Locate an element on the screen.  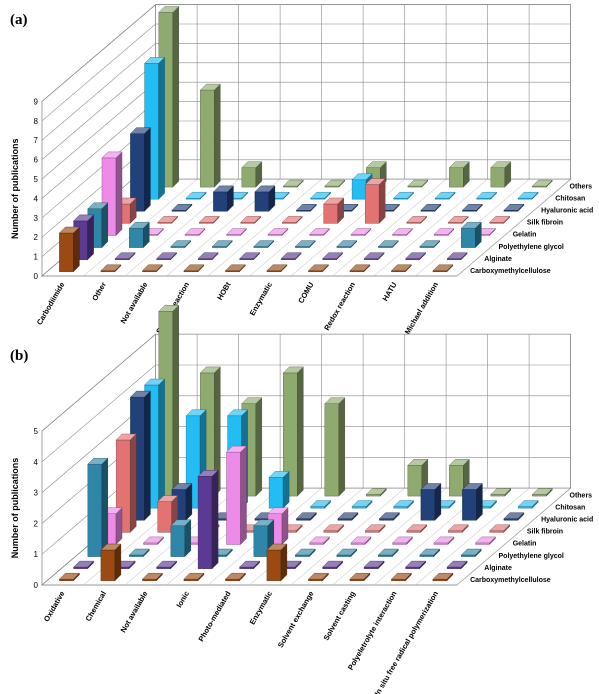
category-label: HOBt is located at coordinates (224, 291).